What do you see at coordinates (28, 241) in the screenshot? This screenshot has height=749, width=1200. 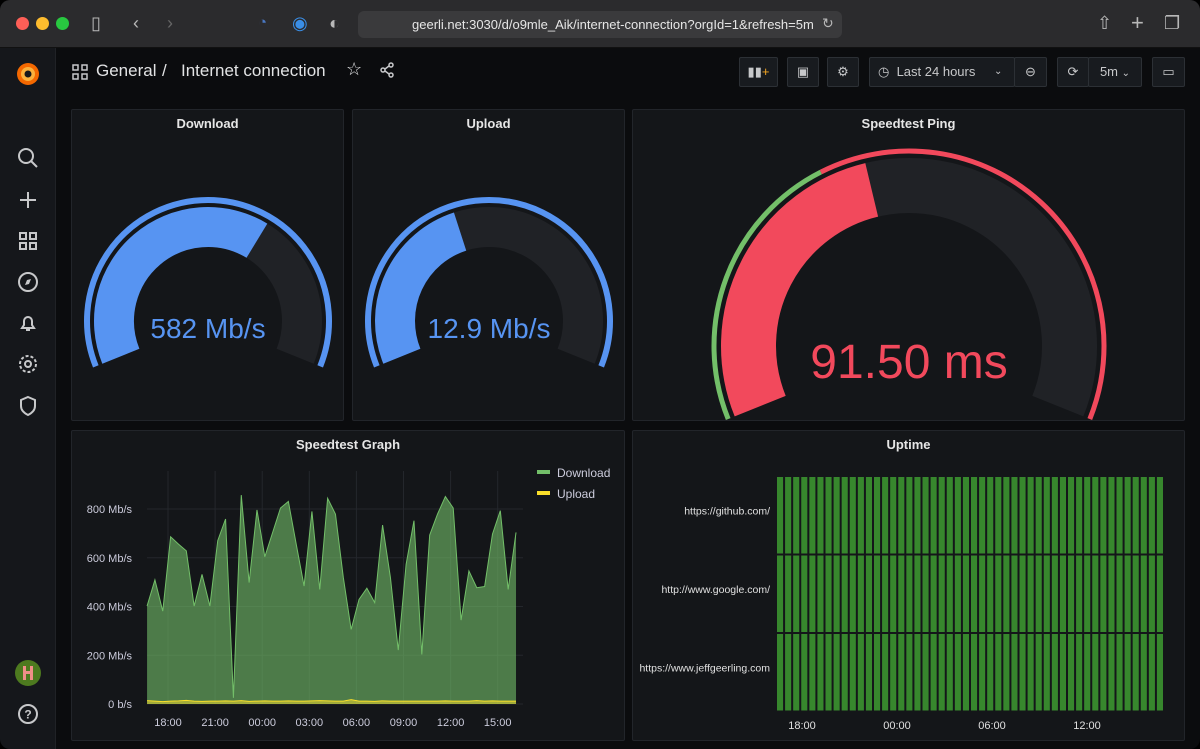 I see `dashboards-icon` at bounding box center [28, 241].